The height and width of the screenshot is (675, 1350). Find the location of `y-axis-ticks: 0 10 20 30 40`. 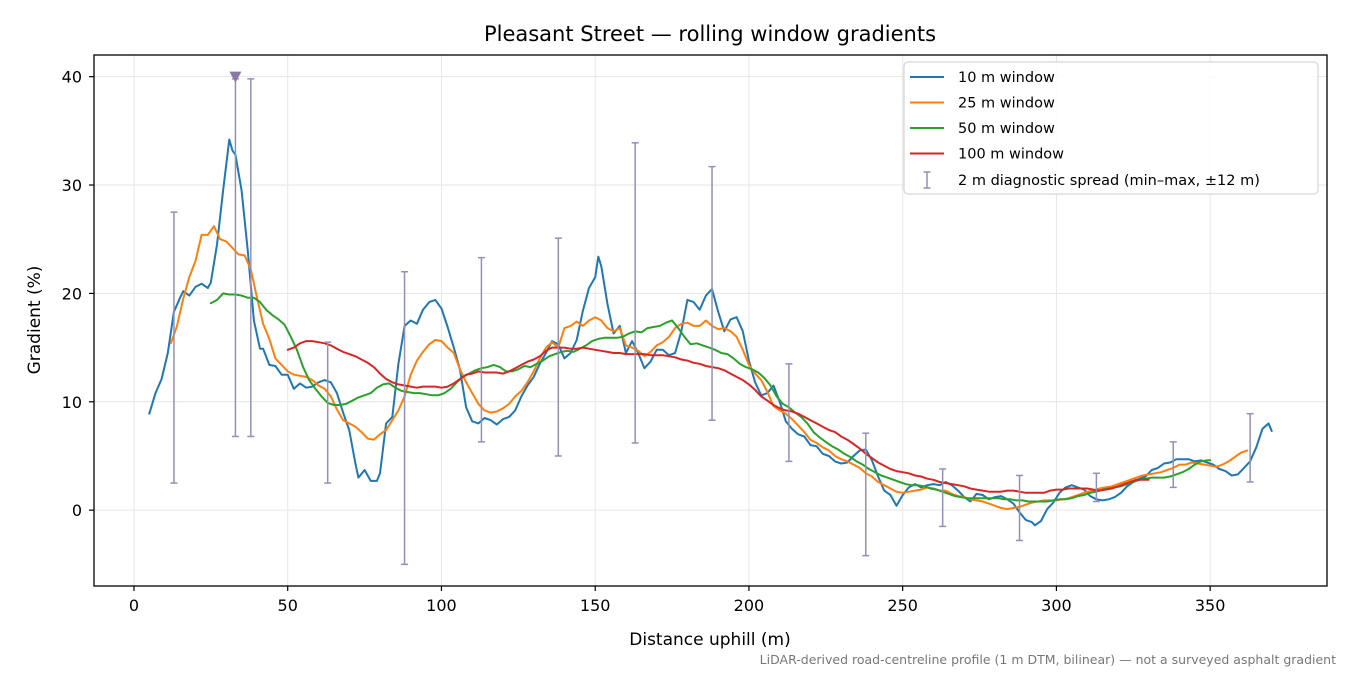

y-axis-ticks: 0 10 20 30 40 is located at coordinates (78, 294).